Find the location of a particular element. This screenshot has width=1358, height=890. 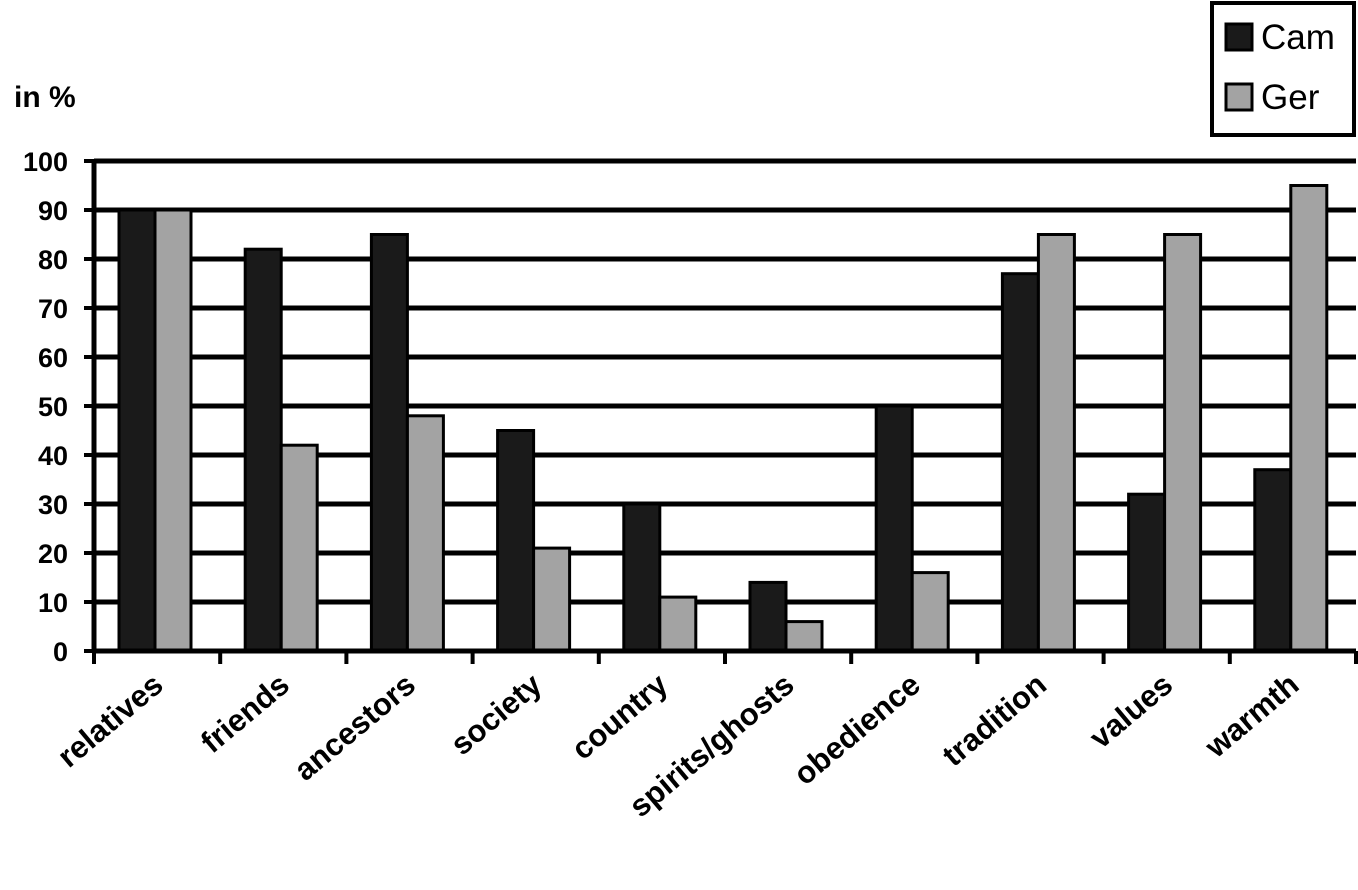

y-tick-label: 10 is located at coordinates (53, 603).